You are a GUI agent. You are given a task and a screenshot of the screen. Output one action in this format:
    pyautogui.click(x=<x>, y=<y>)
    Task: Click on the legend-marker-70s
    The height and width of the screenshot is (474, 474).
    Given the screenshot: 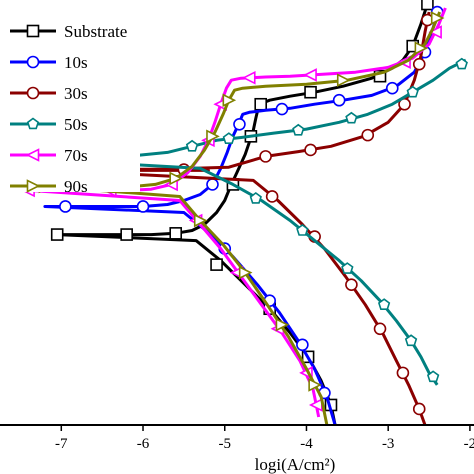 What is the action you would take?
    pyautogui.click(x=32, y=155)
    